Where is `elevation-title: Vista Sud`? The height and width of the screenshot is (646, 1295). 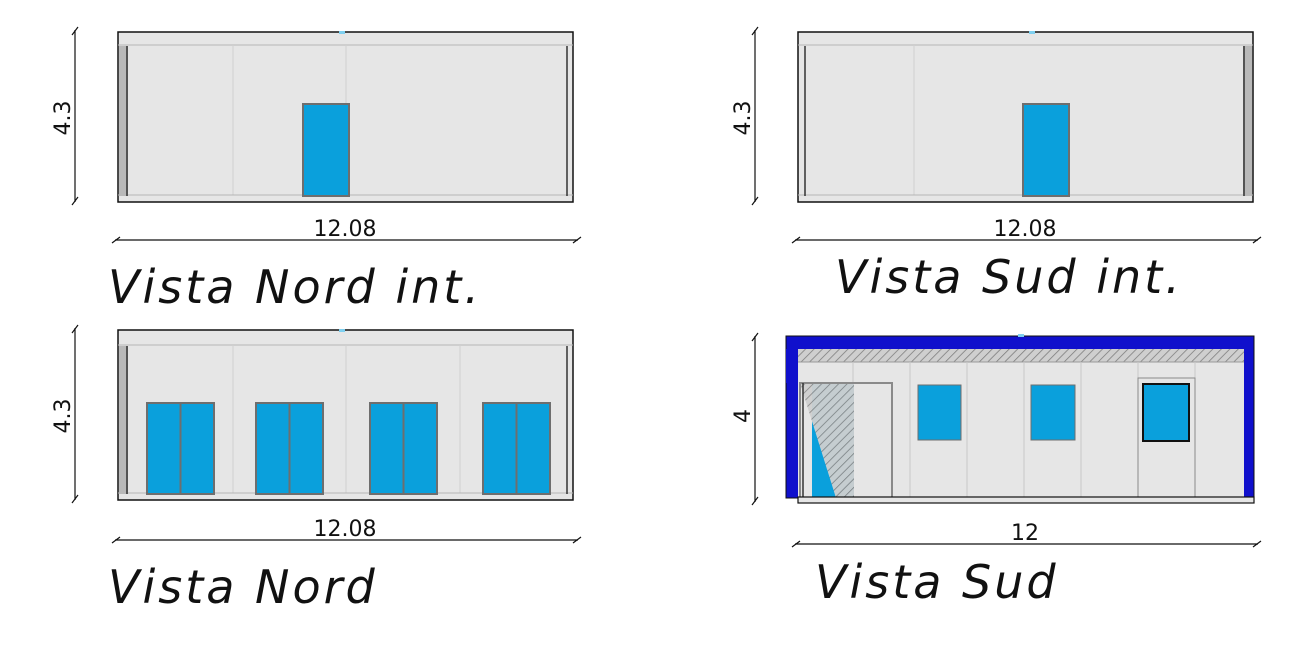 elevation-title: Vista Sud is located at coordinates (937, 582).